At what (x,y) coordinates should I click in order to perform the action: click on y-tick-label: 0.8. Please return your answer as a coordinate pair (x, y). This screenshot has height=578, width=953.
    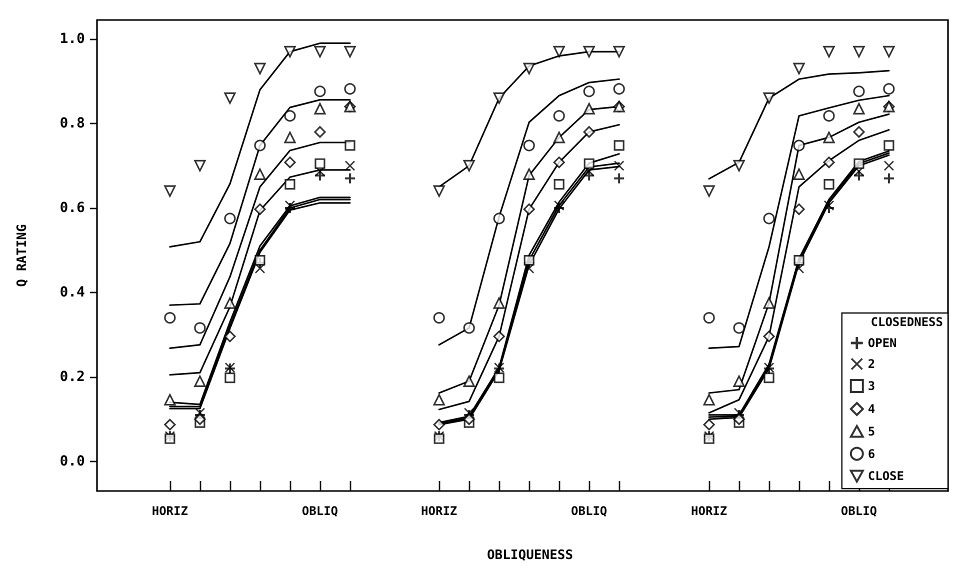
    Looking at the image, I should click on (72, 123).